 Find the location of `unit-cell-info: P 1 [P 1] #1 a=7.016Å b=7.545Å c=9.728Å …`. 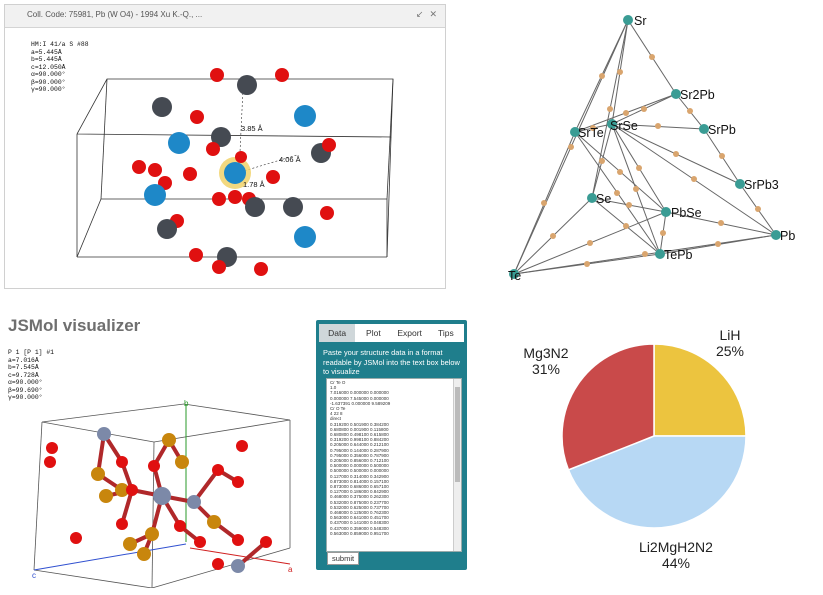

unit-cell-info: P 1 [P 1] #1 a=7.016Å b=7.545Å c=9.728Å … is located at coordinates (31, 375).